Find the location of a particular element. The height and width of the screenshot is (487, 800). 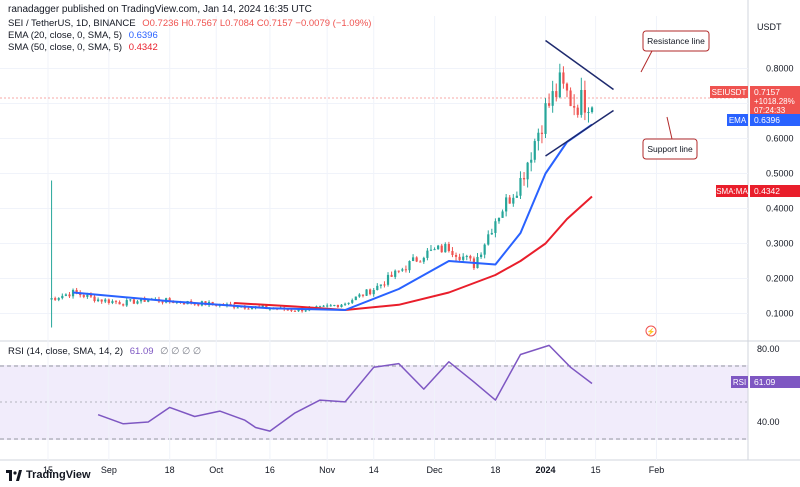

event-marker is located at coordinates (651, 331).